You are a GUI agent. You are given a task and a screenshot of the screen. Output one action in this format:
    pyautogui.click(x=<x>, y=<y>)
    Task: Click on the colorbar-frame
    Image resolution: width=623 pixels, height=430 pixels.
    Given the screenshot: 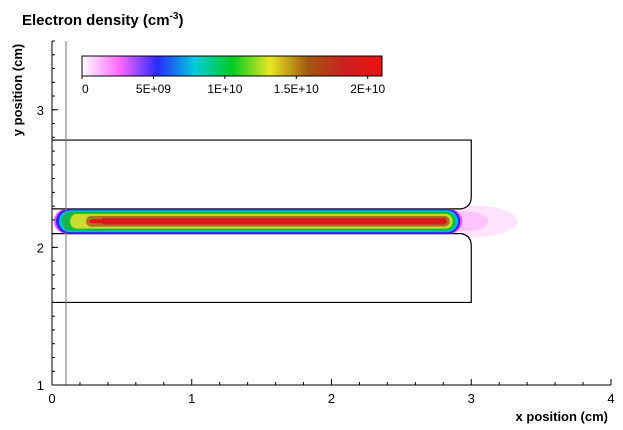 What is the action you would take?
    pyautogui.click(x=232, y=66)
    